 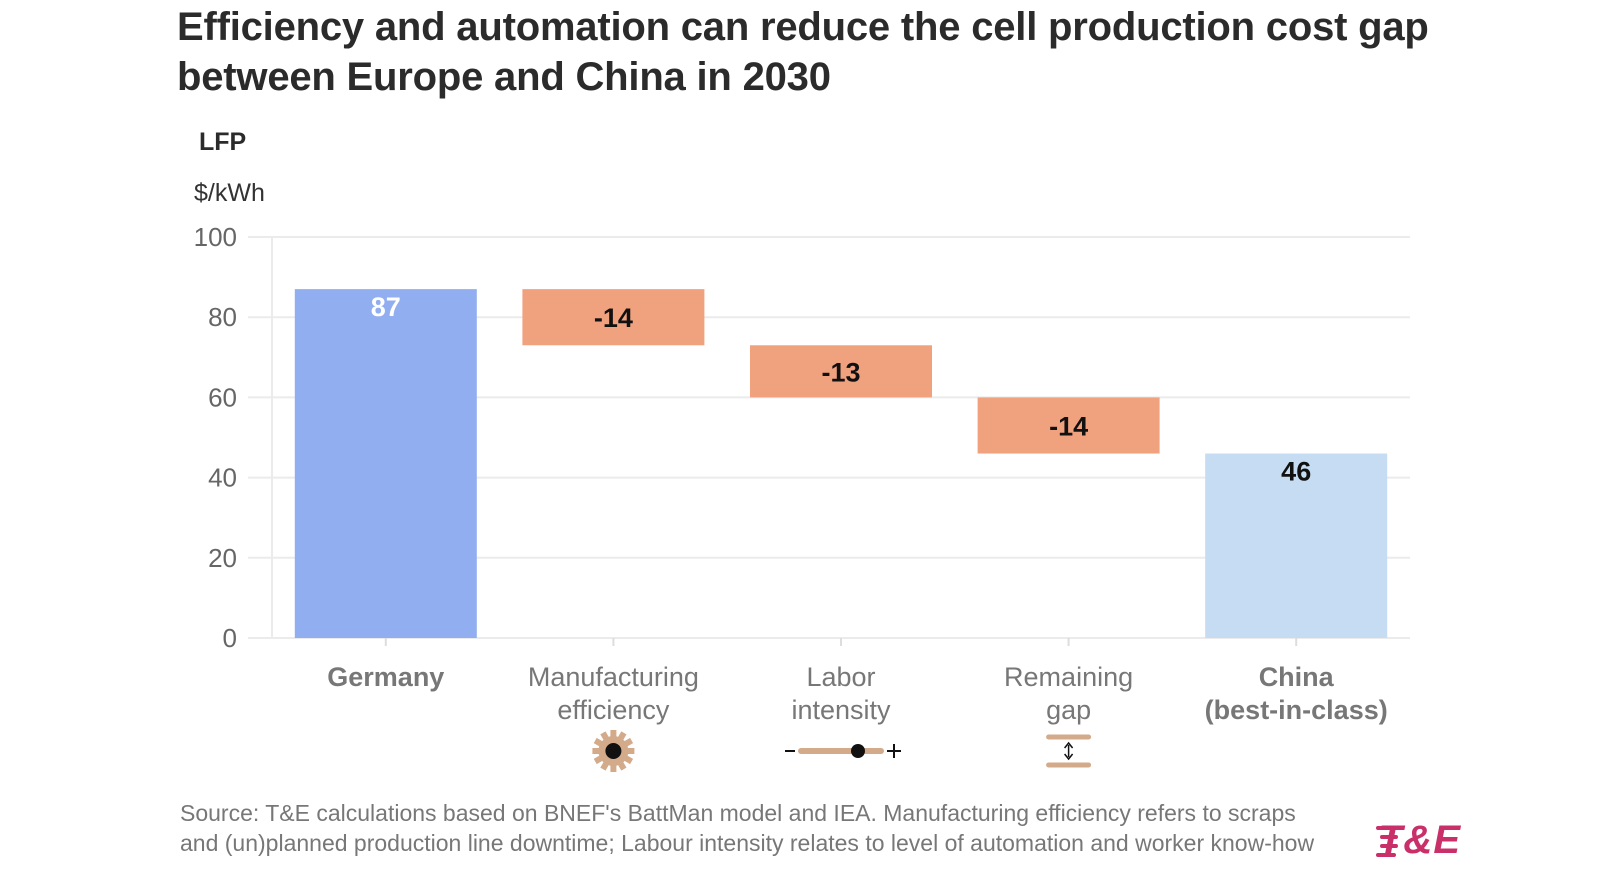 I want to click on title-line-2: between Europe and China in 2030, so click(x=504, y=77).